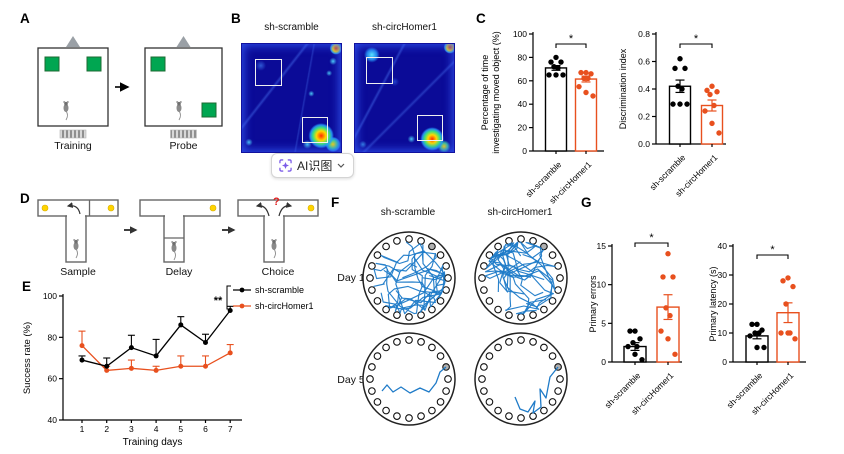 The height and width of the screenshot is (454, 844). Describe the element at coordinates (593, 304) in the screenshot. I see `svg-text: Primary errors` at that location.